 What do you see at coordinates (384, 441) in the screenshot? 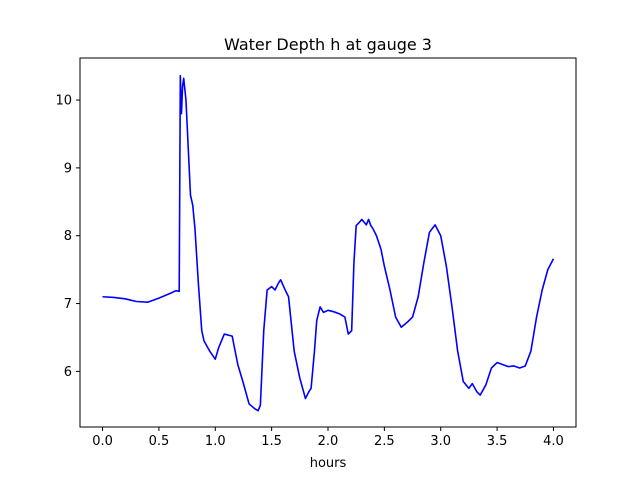
I see `x-tick-label: 2.5` at bounding box center [384, 441].